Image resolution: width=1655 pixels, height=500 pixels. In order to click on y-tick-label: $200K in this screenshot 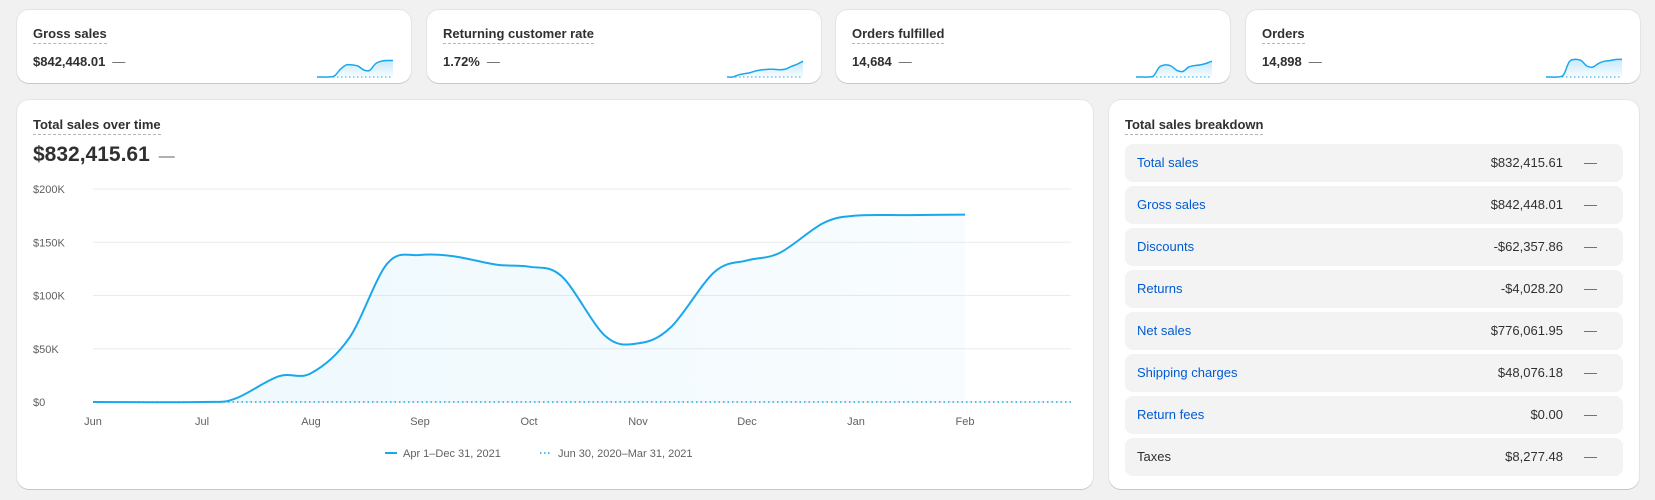, I will do `click(49, 190)`.